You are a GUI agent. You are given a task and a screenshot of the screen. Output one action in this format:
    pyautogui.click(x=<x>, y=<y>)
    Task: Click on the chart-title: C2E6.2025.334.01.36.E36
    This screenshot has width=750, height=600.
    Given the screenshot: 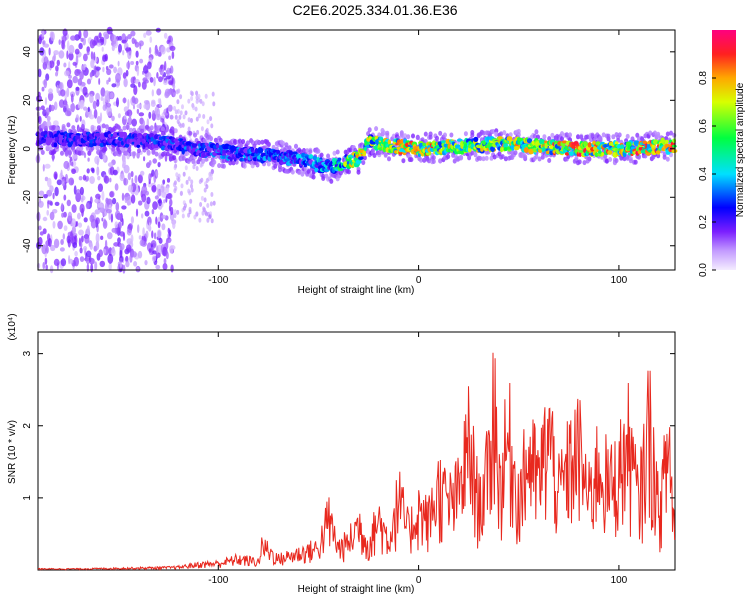 What is the action you would take?
    pyautogui.click(x=375, y=10)
    